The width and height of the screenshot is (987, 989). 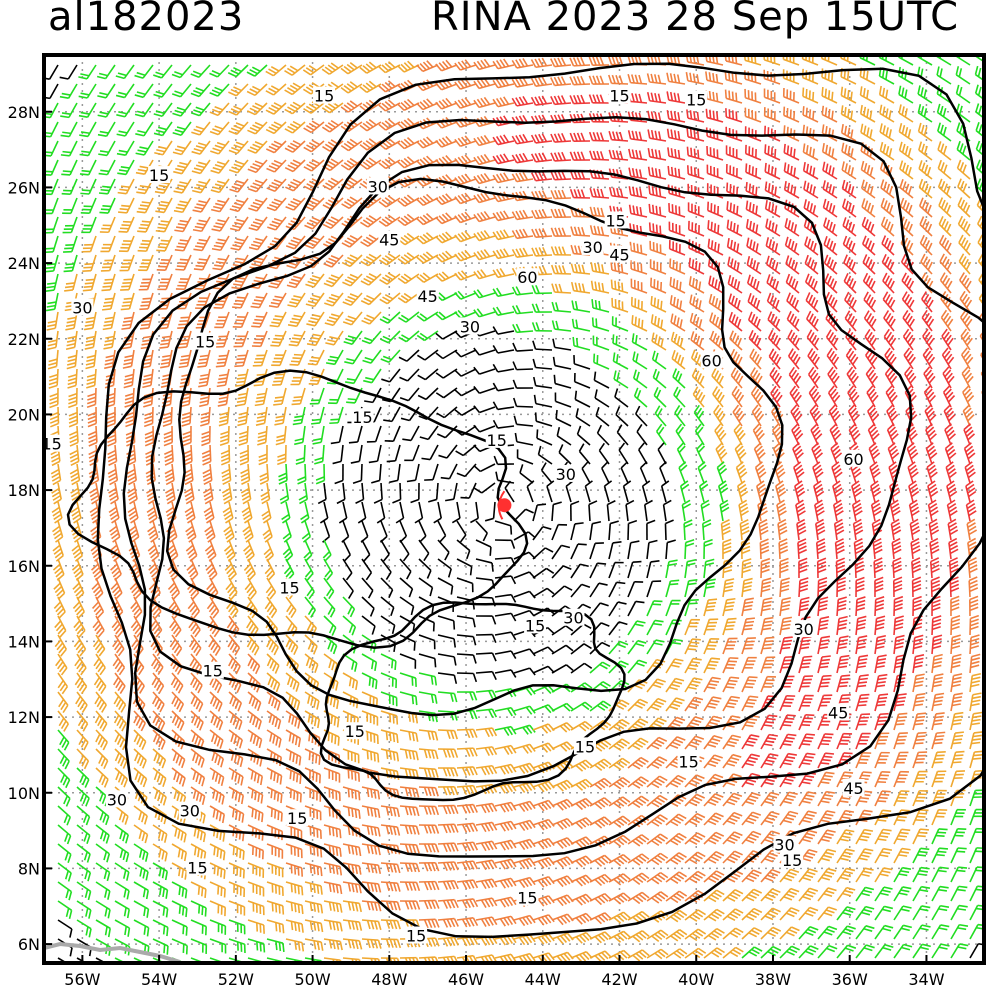 I want to click on lat-tick-label: 16N, so click(x=24, y=566).